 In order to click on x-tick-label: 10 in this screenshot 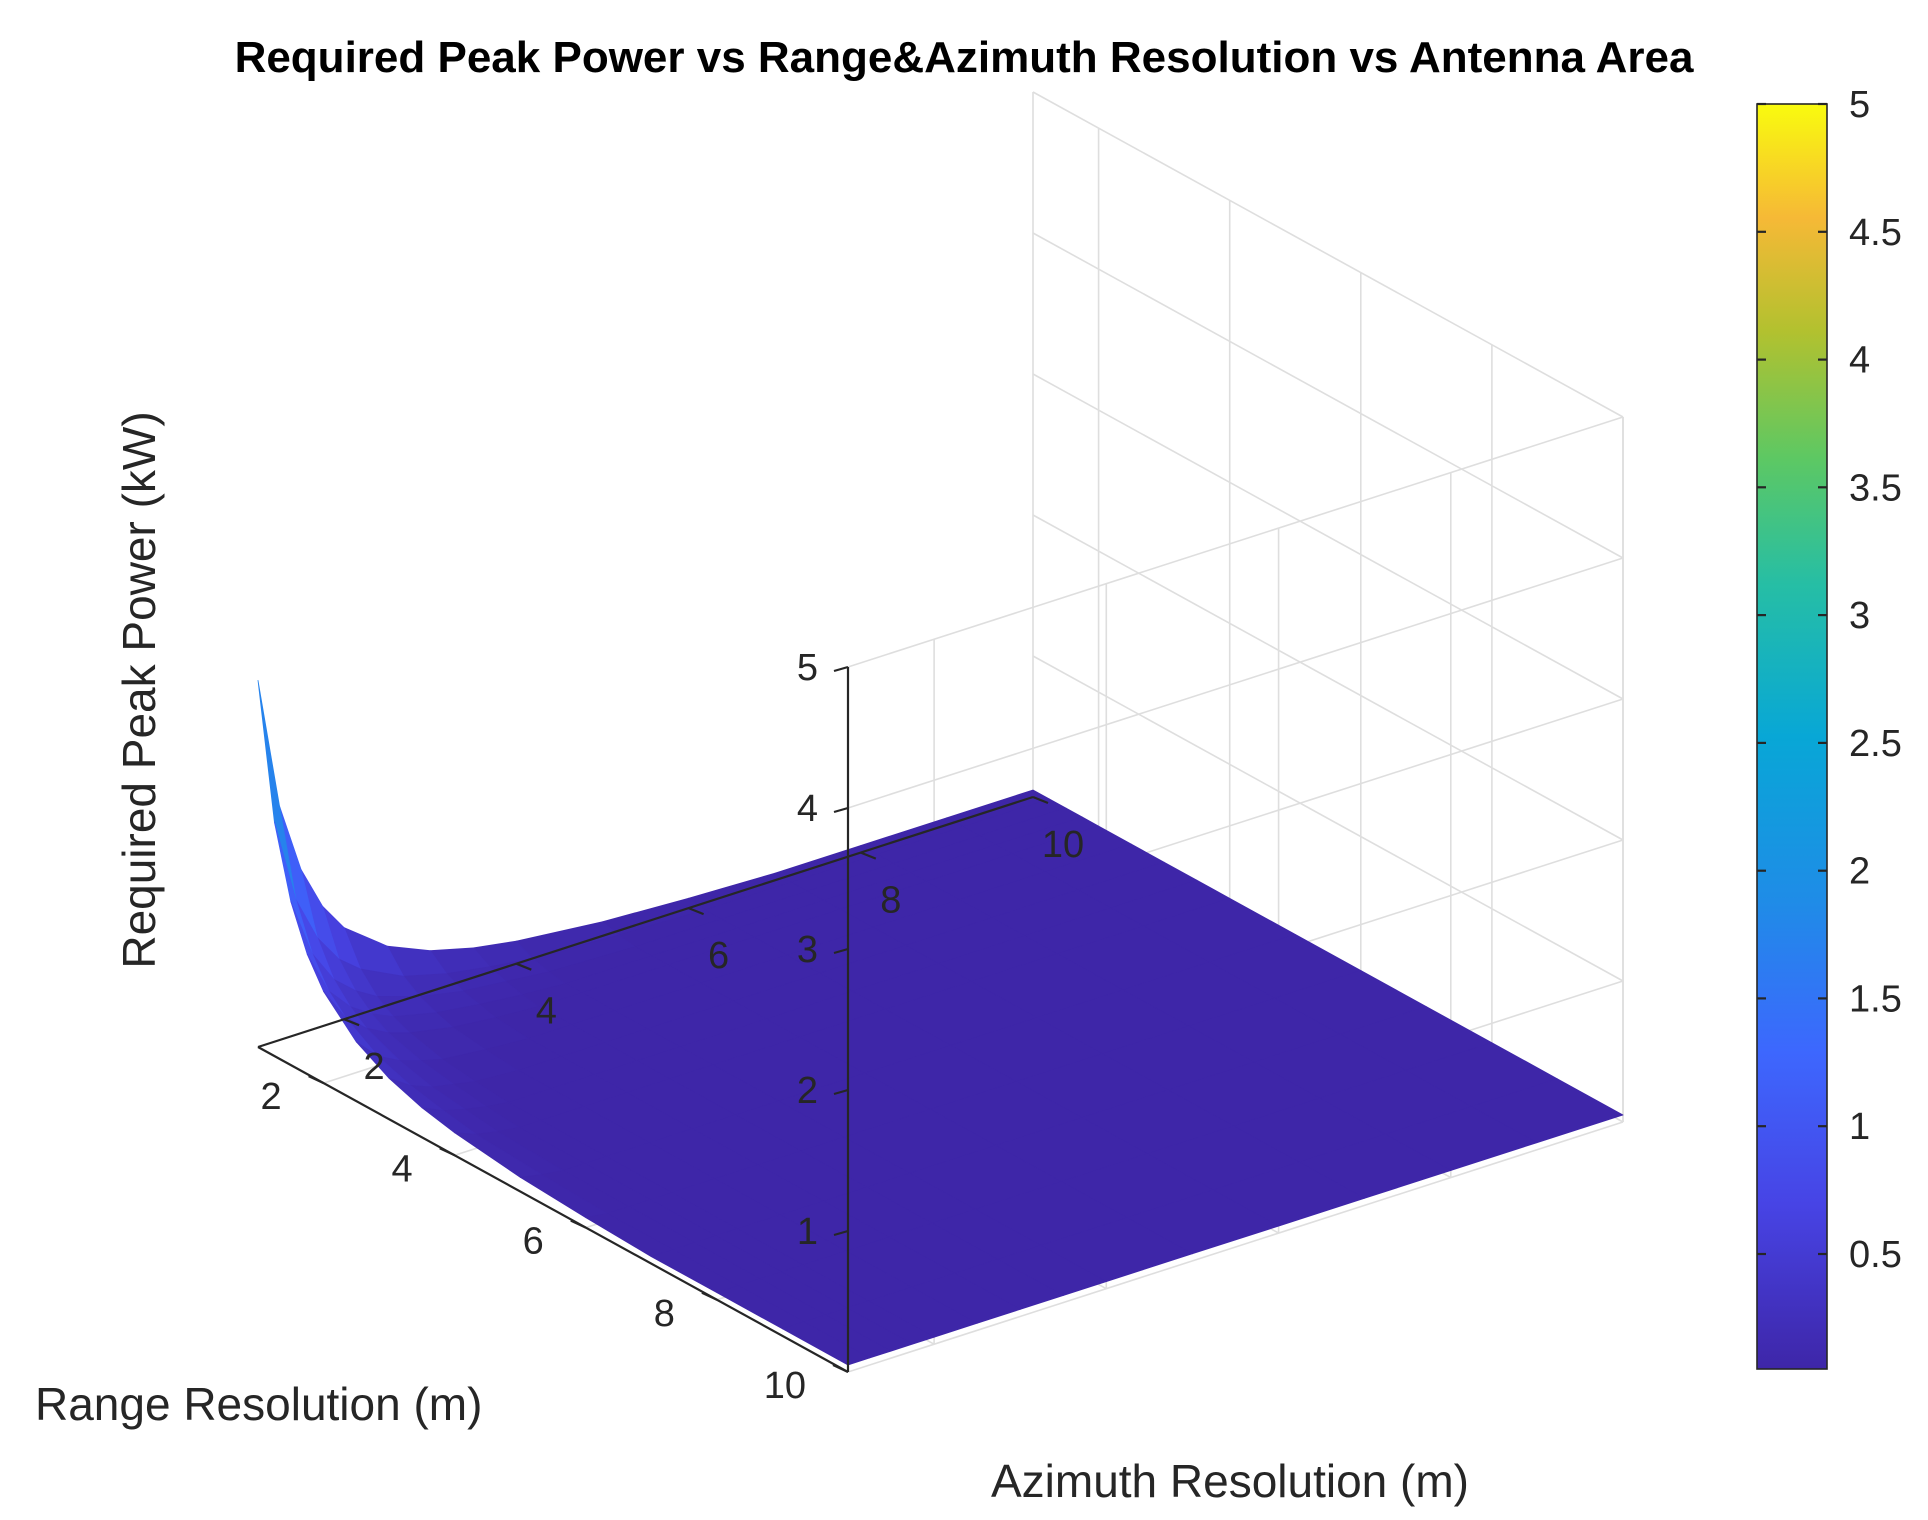, I will do `click(1063, 845)`.